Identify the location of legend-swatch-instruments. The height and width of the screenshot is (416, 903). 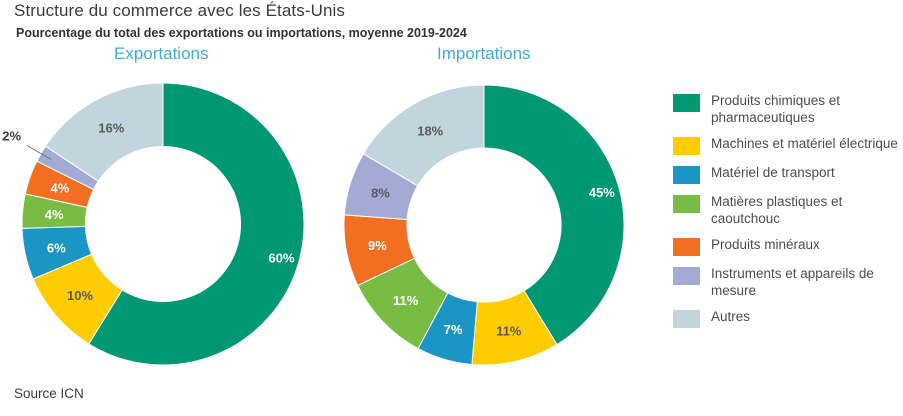
(686, 276).